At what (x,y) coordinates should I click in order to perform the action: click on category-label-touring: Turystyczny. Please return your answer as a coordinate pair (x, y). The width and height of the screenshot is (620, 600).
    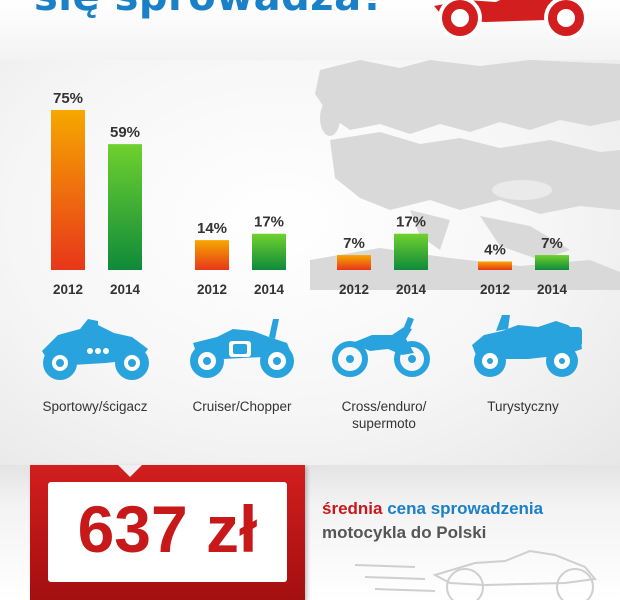
    Looking at the image, I should click on (523, 406).